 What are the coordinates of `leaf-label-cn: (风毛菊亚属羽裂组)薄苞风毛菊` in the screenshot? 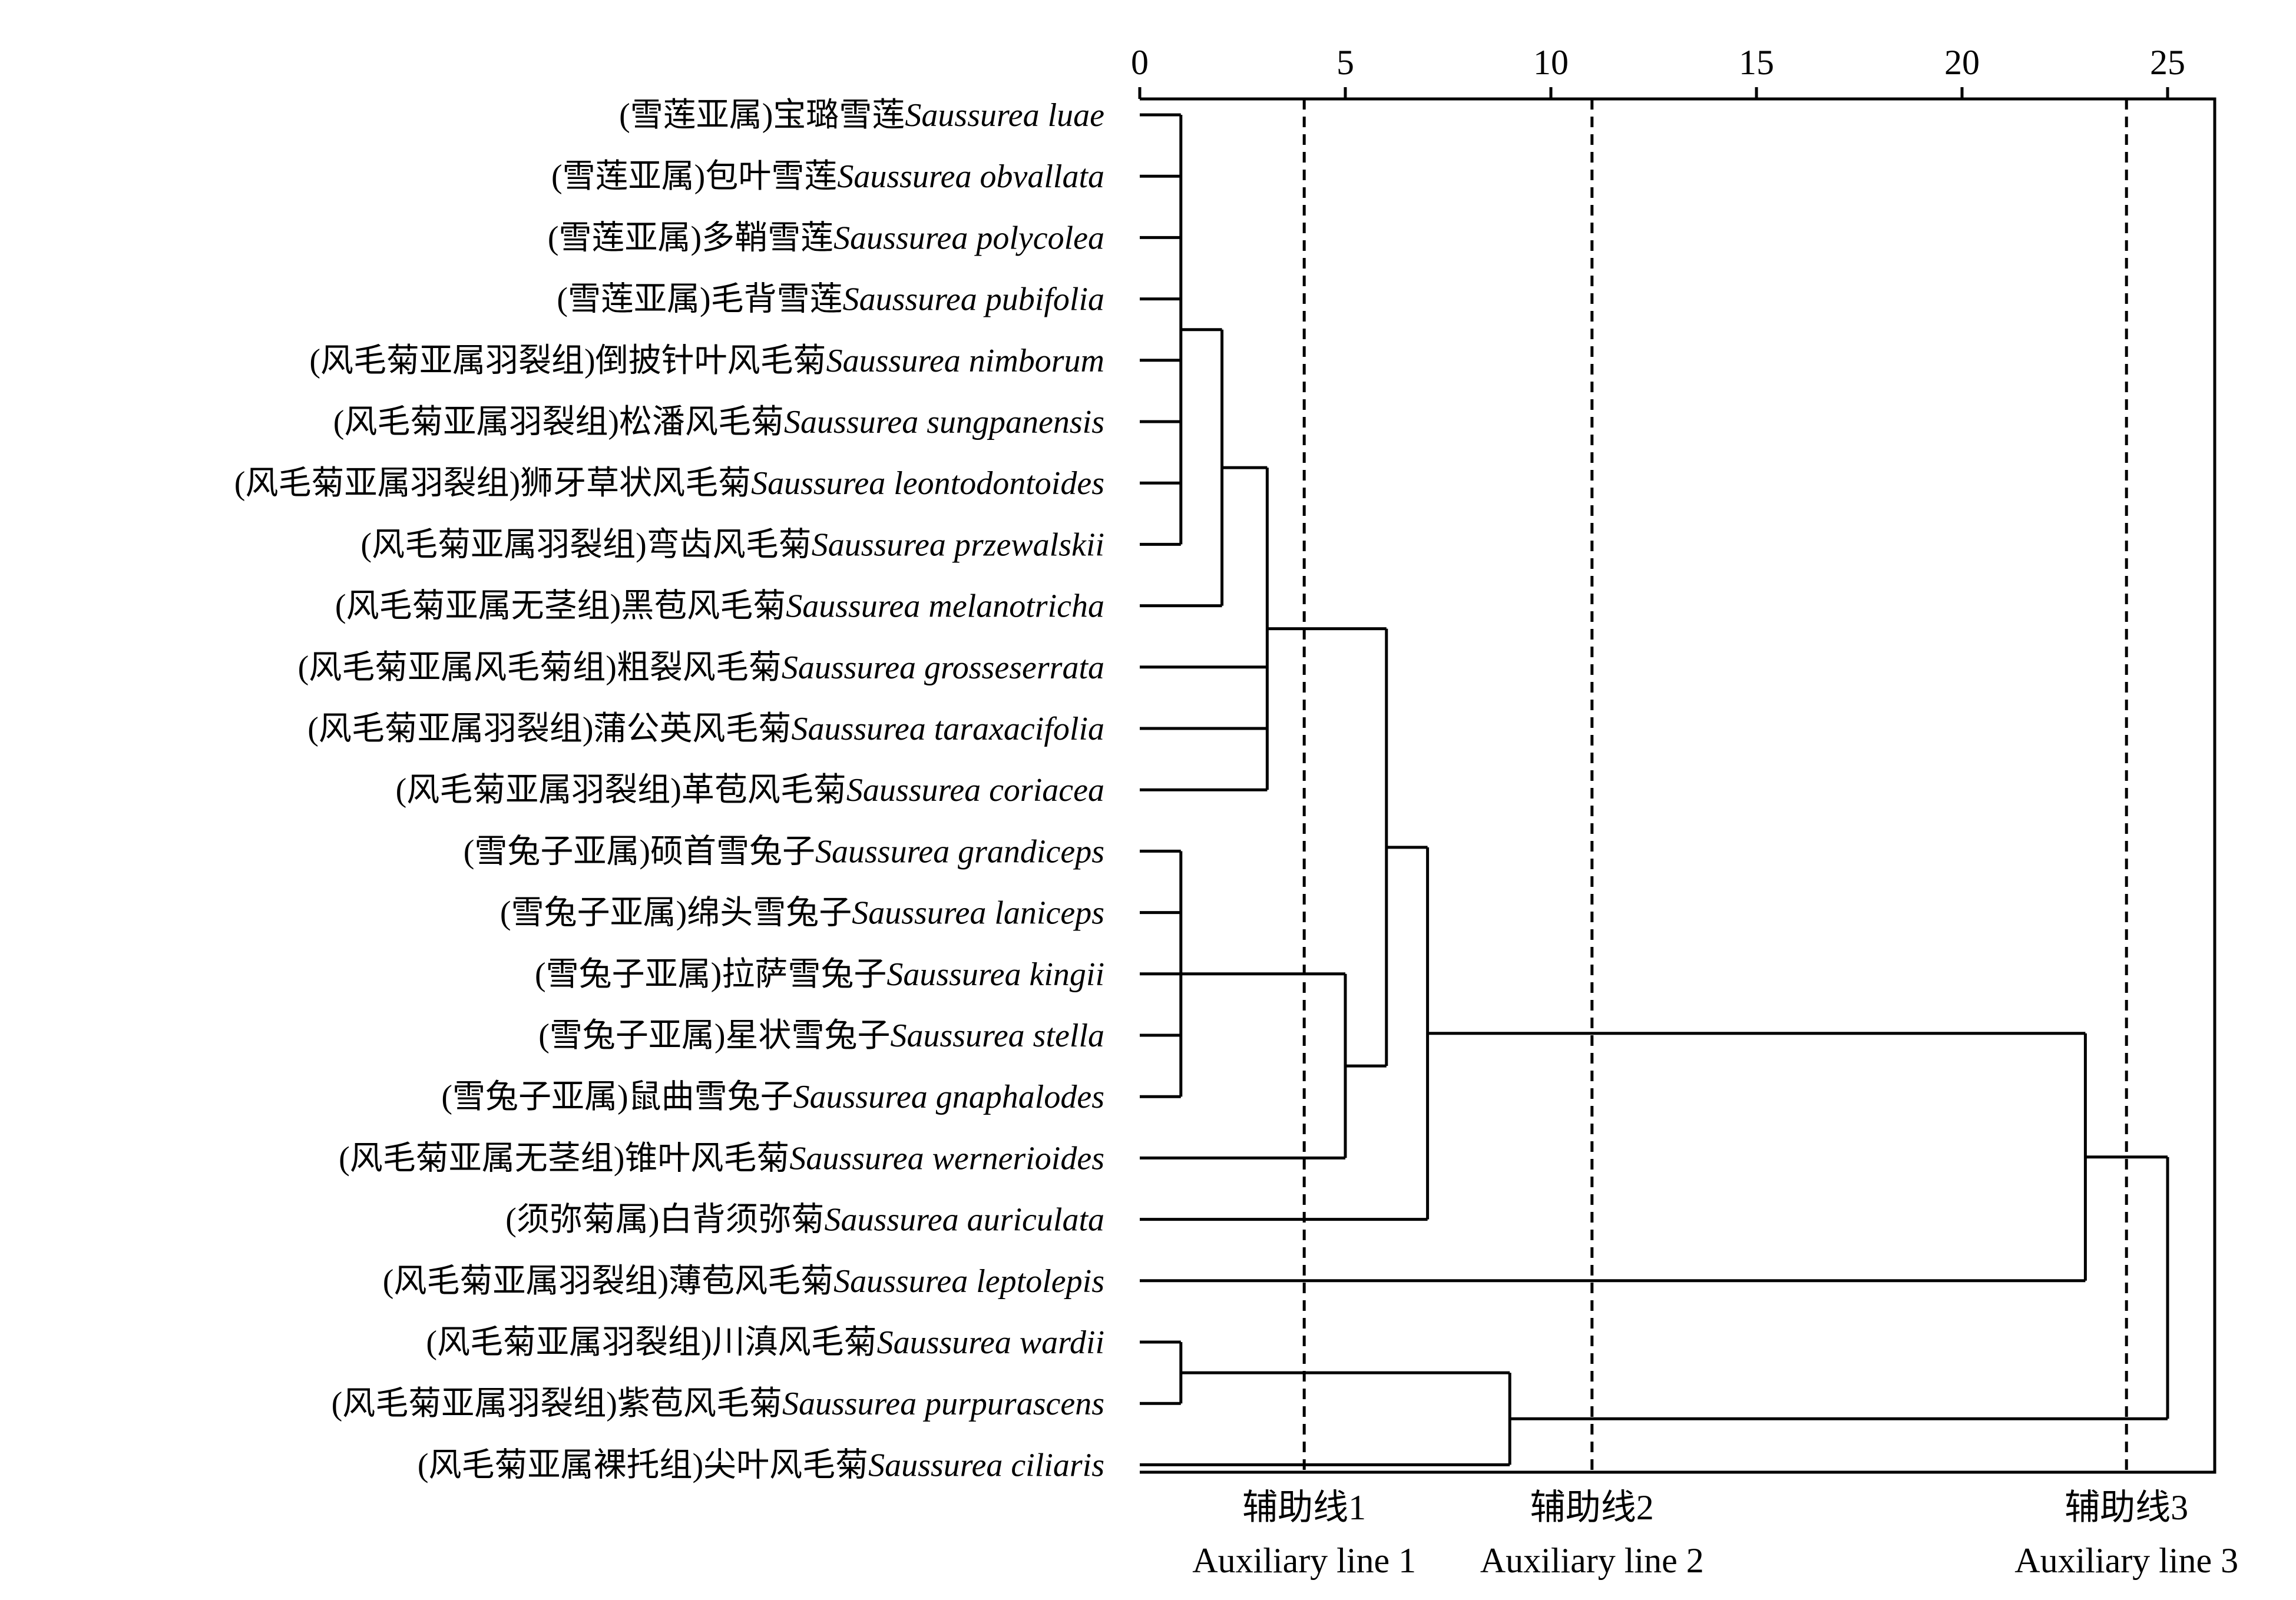 It's located at (608, 1281).